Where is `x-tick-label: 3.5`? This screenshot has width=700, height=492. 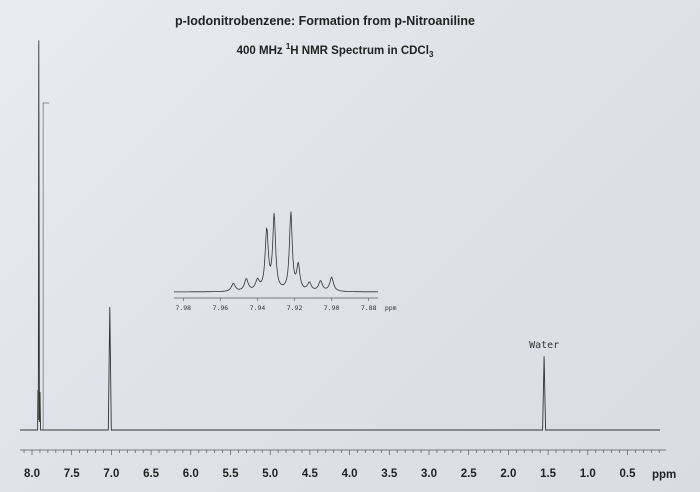
x-tick-label: 3.5 is located at coordinates (389, 474).